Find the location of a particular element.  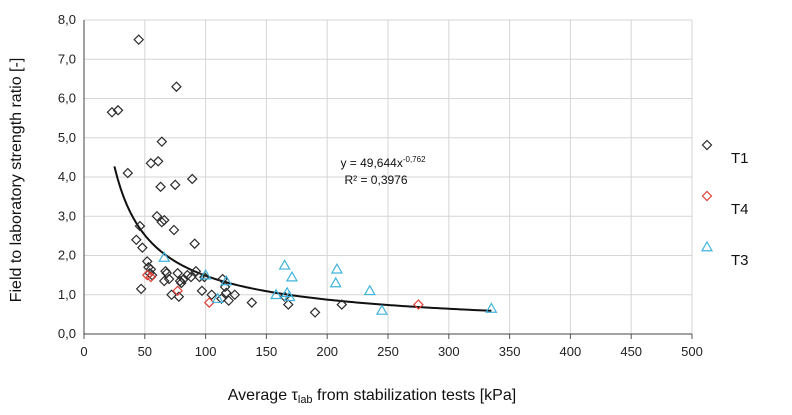

y-tick-label: 7,0 is located at coordinates (67, 58).